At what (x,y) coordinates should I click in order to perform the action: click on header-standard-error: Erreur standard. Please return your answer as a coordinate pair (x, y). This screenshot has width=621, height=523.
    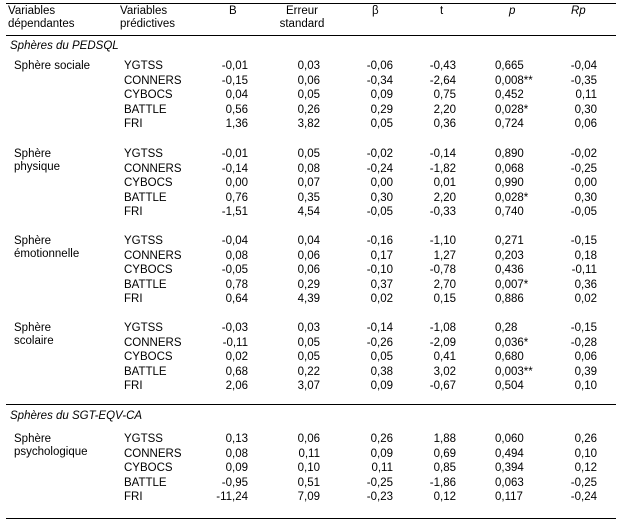
    Looking at the image, I should click on (302, 17).